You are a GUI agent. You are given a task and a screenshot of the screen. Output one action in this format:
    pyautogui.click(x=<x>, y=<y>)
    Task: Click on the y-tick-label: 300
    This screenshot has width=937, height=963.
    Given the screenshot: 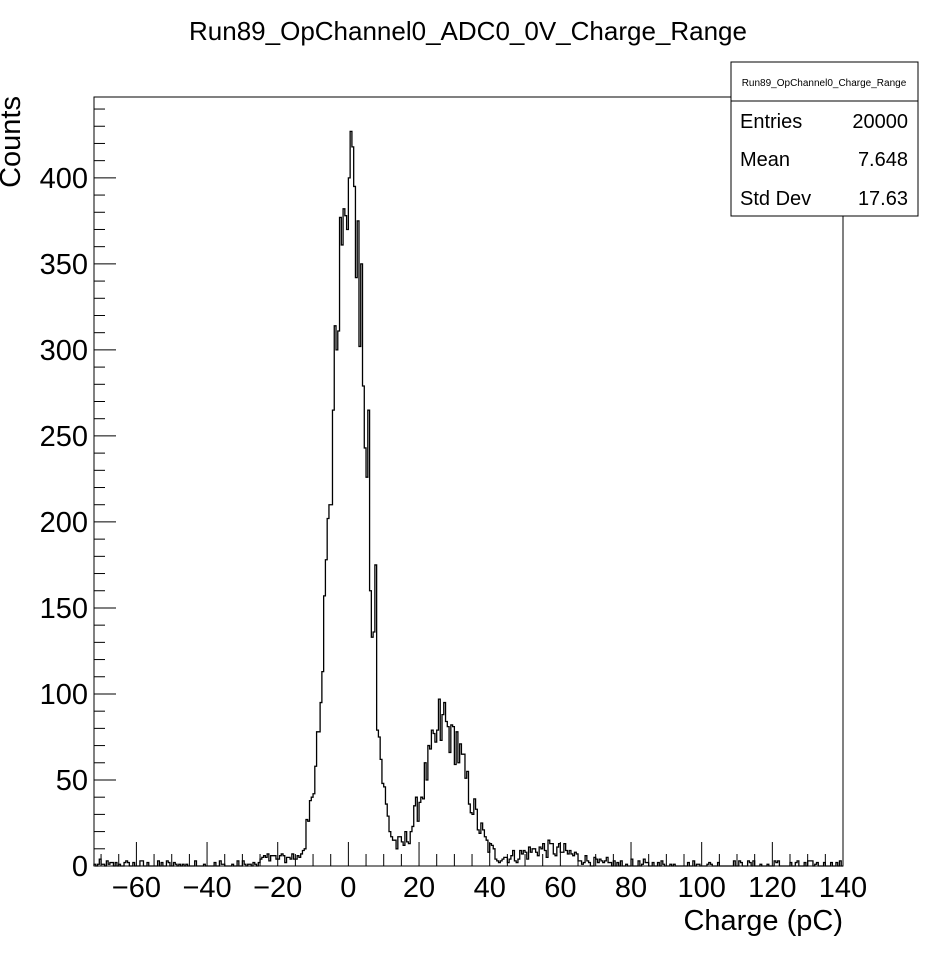 What is the action you would take?
    pyautogui.click(x=64, y=351)
    